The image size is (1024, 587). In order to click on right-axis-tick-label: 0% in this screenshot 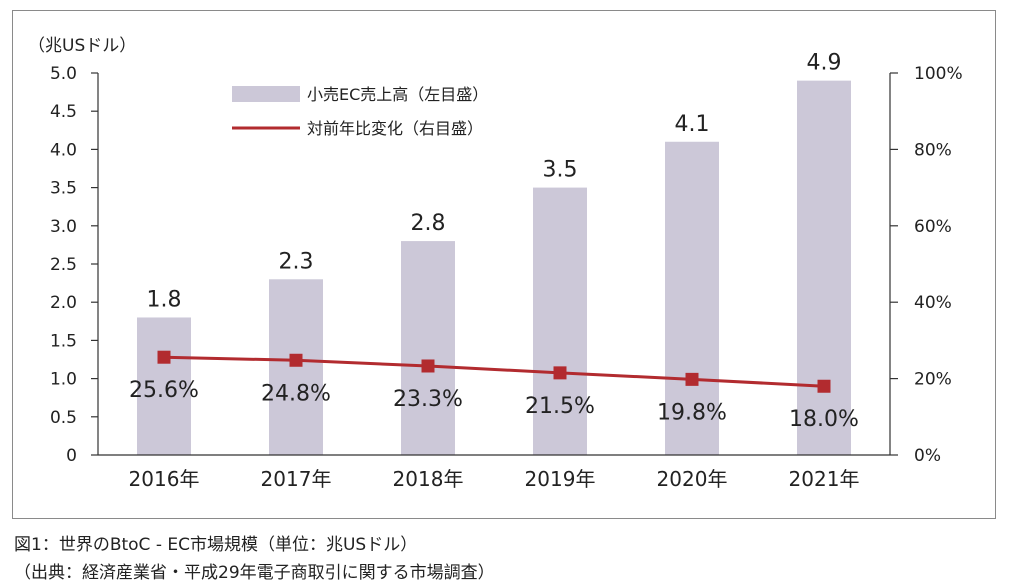, I will do `click(927, 456)`.